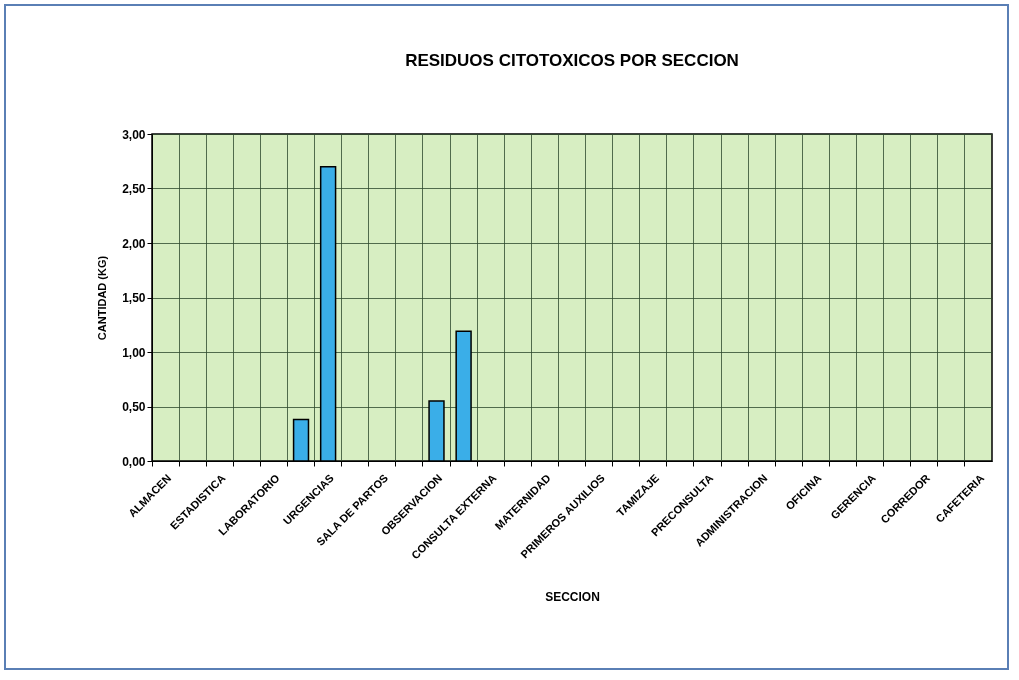 This screenshot has width=1019, height=680. What do you see at coordinates (134, 352) in the screenshot?
I see `y-tick-label: 1,00` at bounding box center [134, 352].